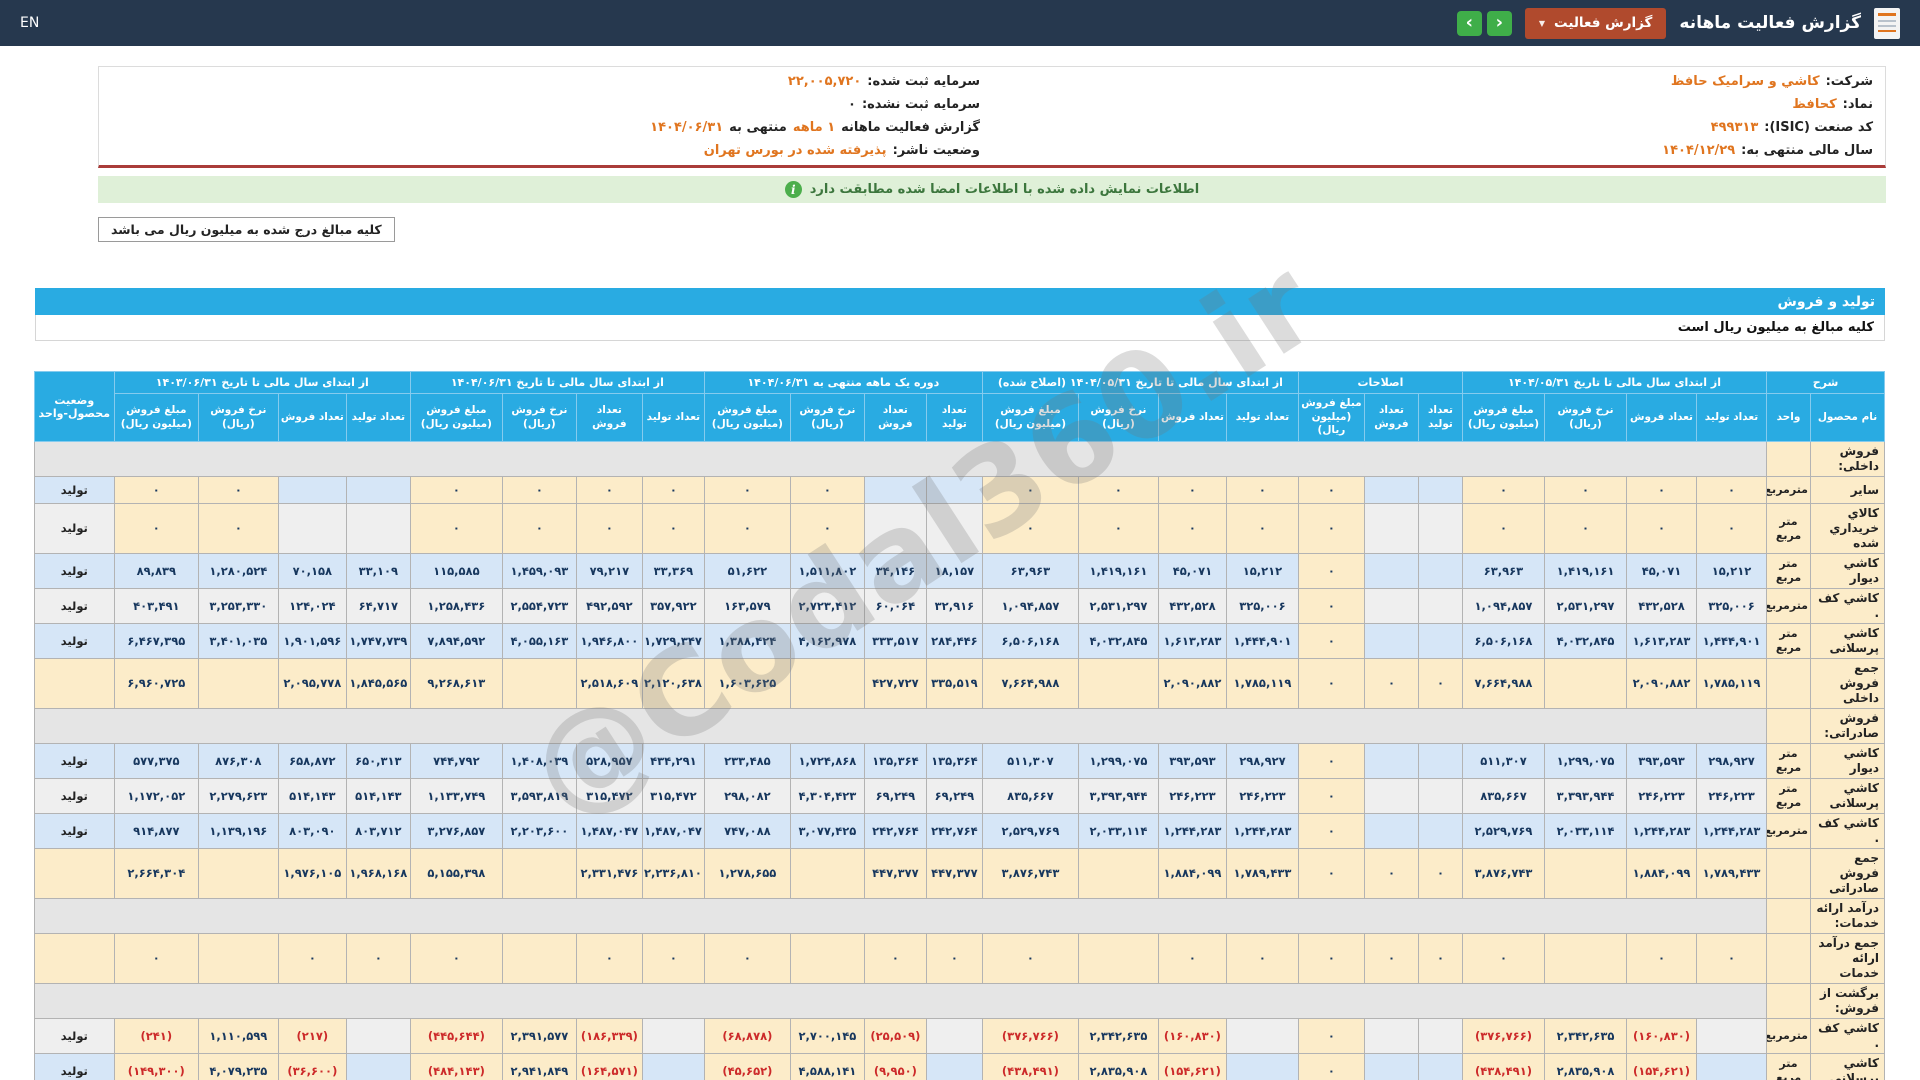 The image size is (1920, 1080). Describe the element at coordinates (1595, 23) in the screenshot. I see `report-type-dropdown: گزارش فعالیت ▼` at that location.